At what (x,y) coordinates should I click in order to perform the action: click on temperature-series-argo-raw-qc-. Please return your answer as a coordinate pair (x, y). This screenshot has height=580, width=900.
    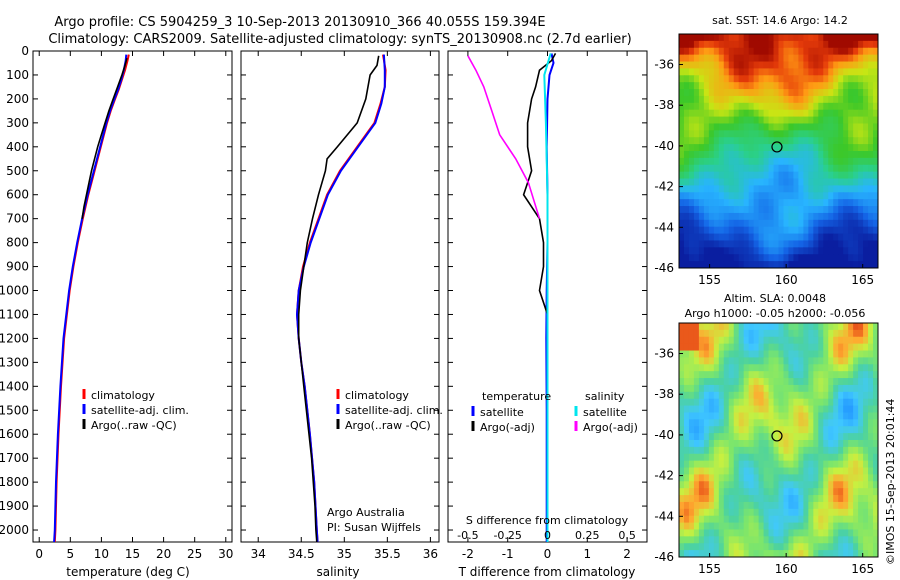
    Looking at the image, I should click on (104, 138).